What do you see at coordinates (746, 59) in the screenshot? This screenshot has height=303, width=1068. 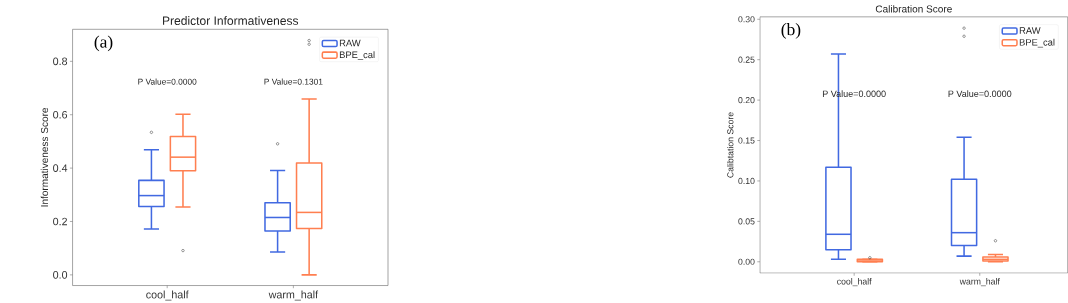 I see `y-tick-label: 0.25` at bounding box center [746, 59].